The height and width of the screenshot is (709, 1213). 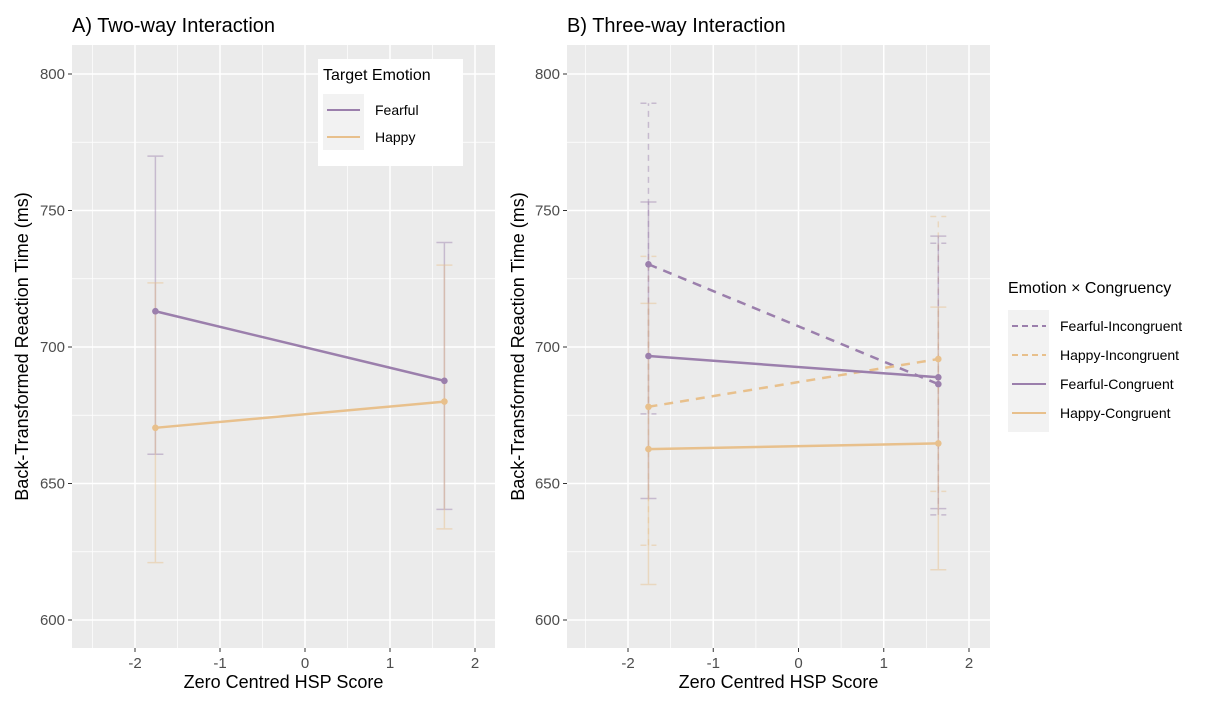 I want to click on legend-label: Fearful-Congruent, so click(x=1117, y=384).